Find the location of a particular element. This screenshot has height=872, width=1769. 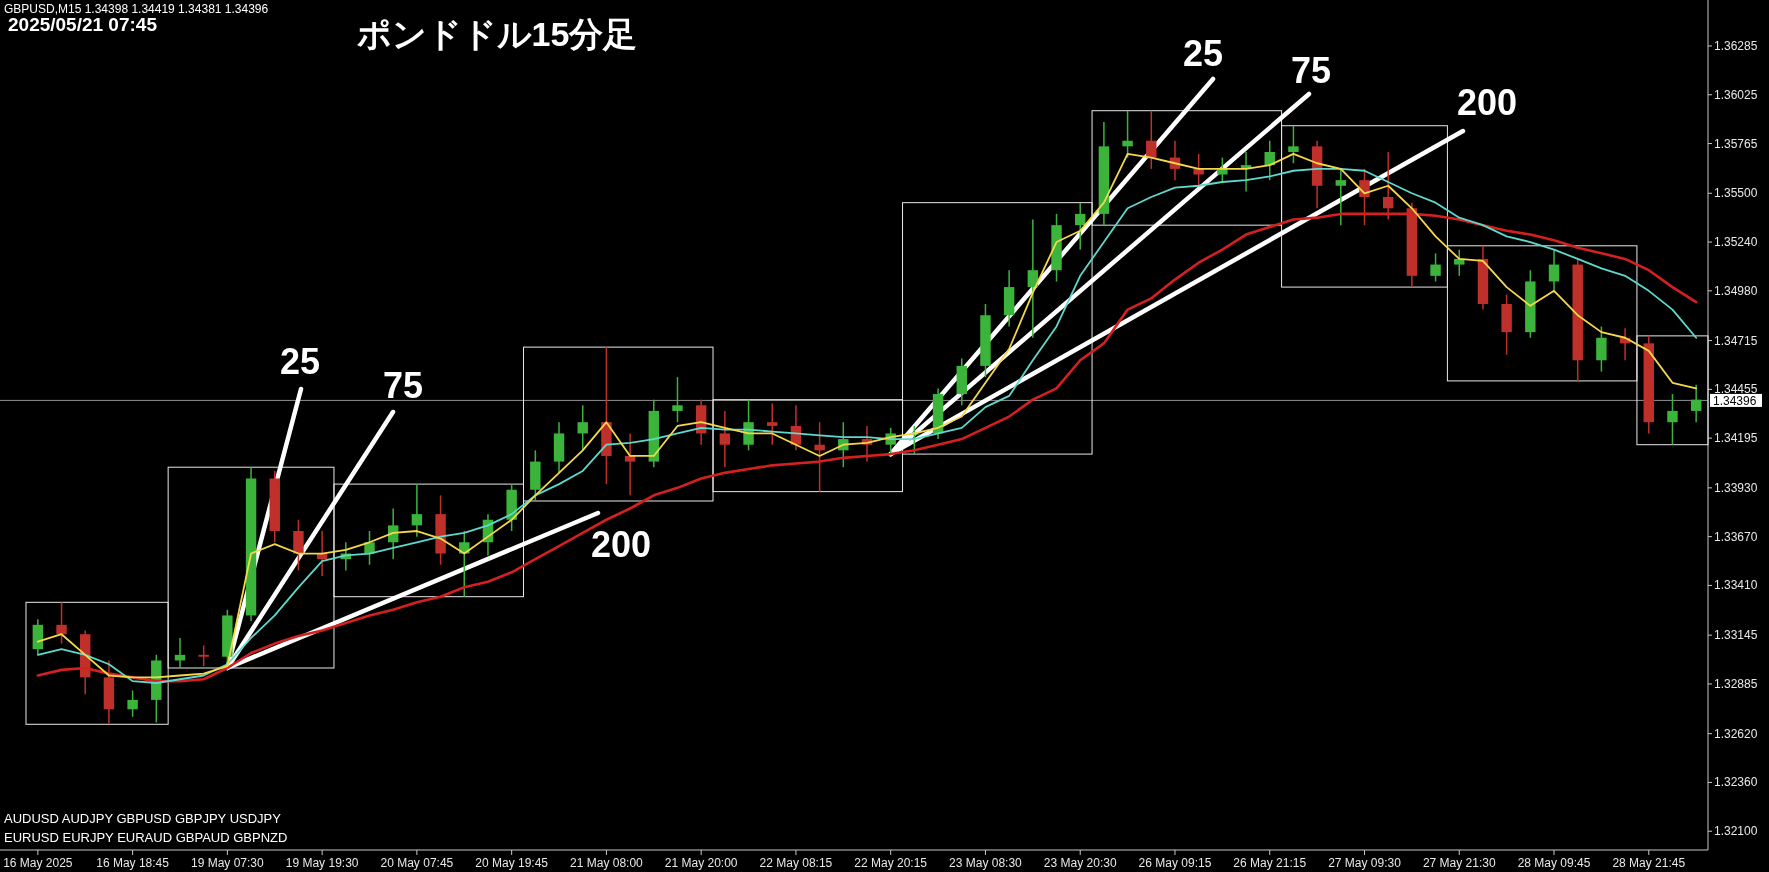

annotation: EURUSD EURJPY EURAUD GBPAUD GBPNZD is located at coordinates (146, 837).